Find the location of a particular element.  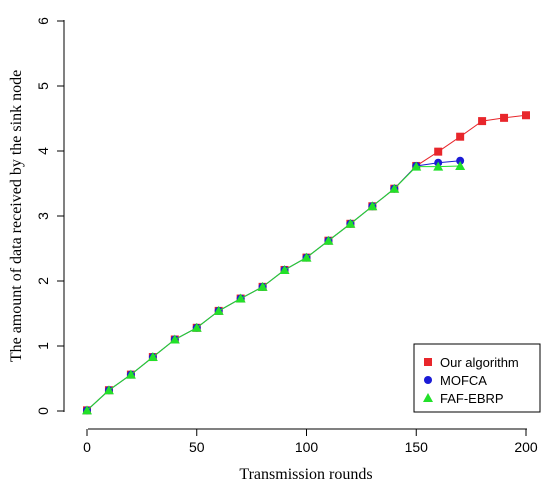

x-tick-label: 100 is located at coordinates (307, 447).